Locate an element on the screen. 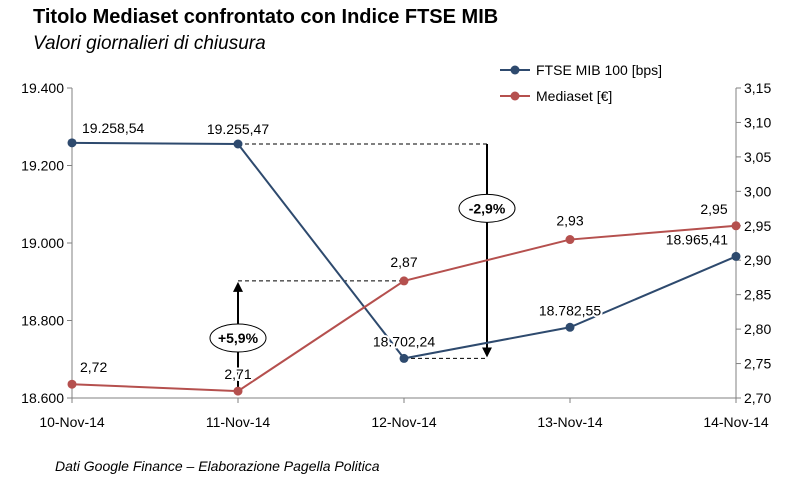  x-tick-label: 11-Nov-14 is located at coordinates (238, 422).